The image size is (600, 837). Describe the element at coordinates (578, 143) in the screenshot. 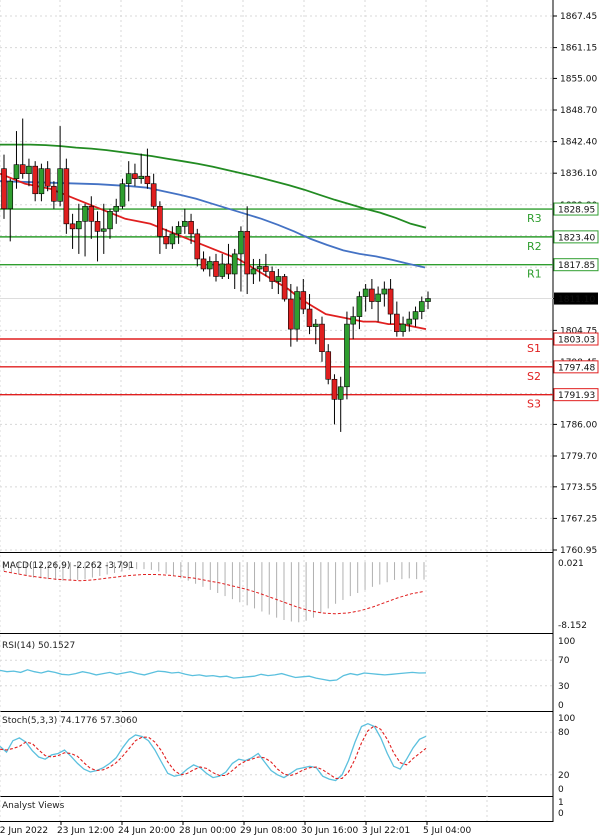

I see `price-tick-label: 1842.40` at that location.